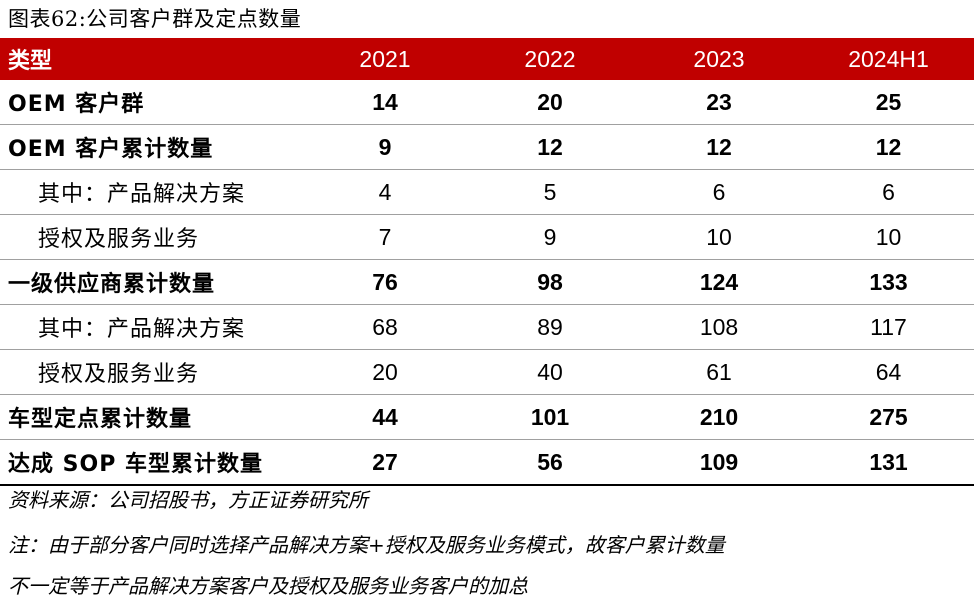 This screenshot has width=974, height=609. I want to click on table-row: OEM 客户累计数量 9 12 12 12, so click(487, 147).